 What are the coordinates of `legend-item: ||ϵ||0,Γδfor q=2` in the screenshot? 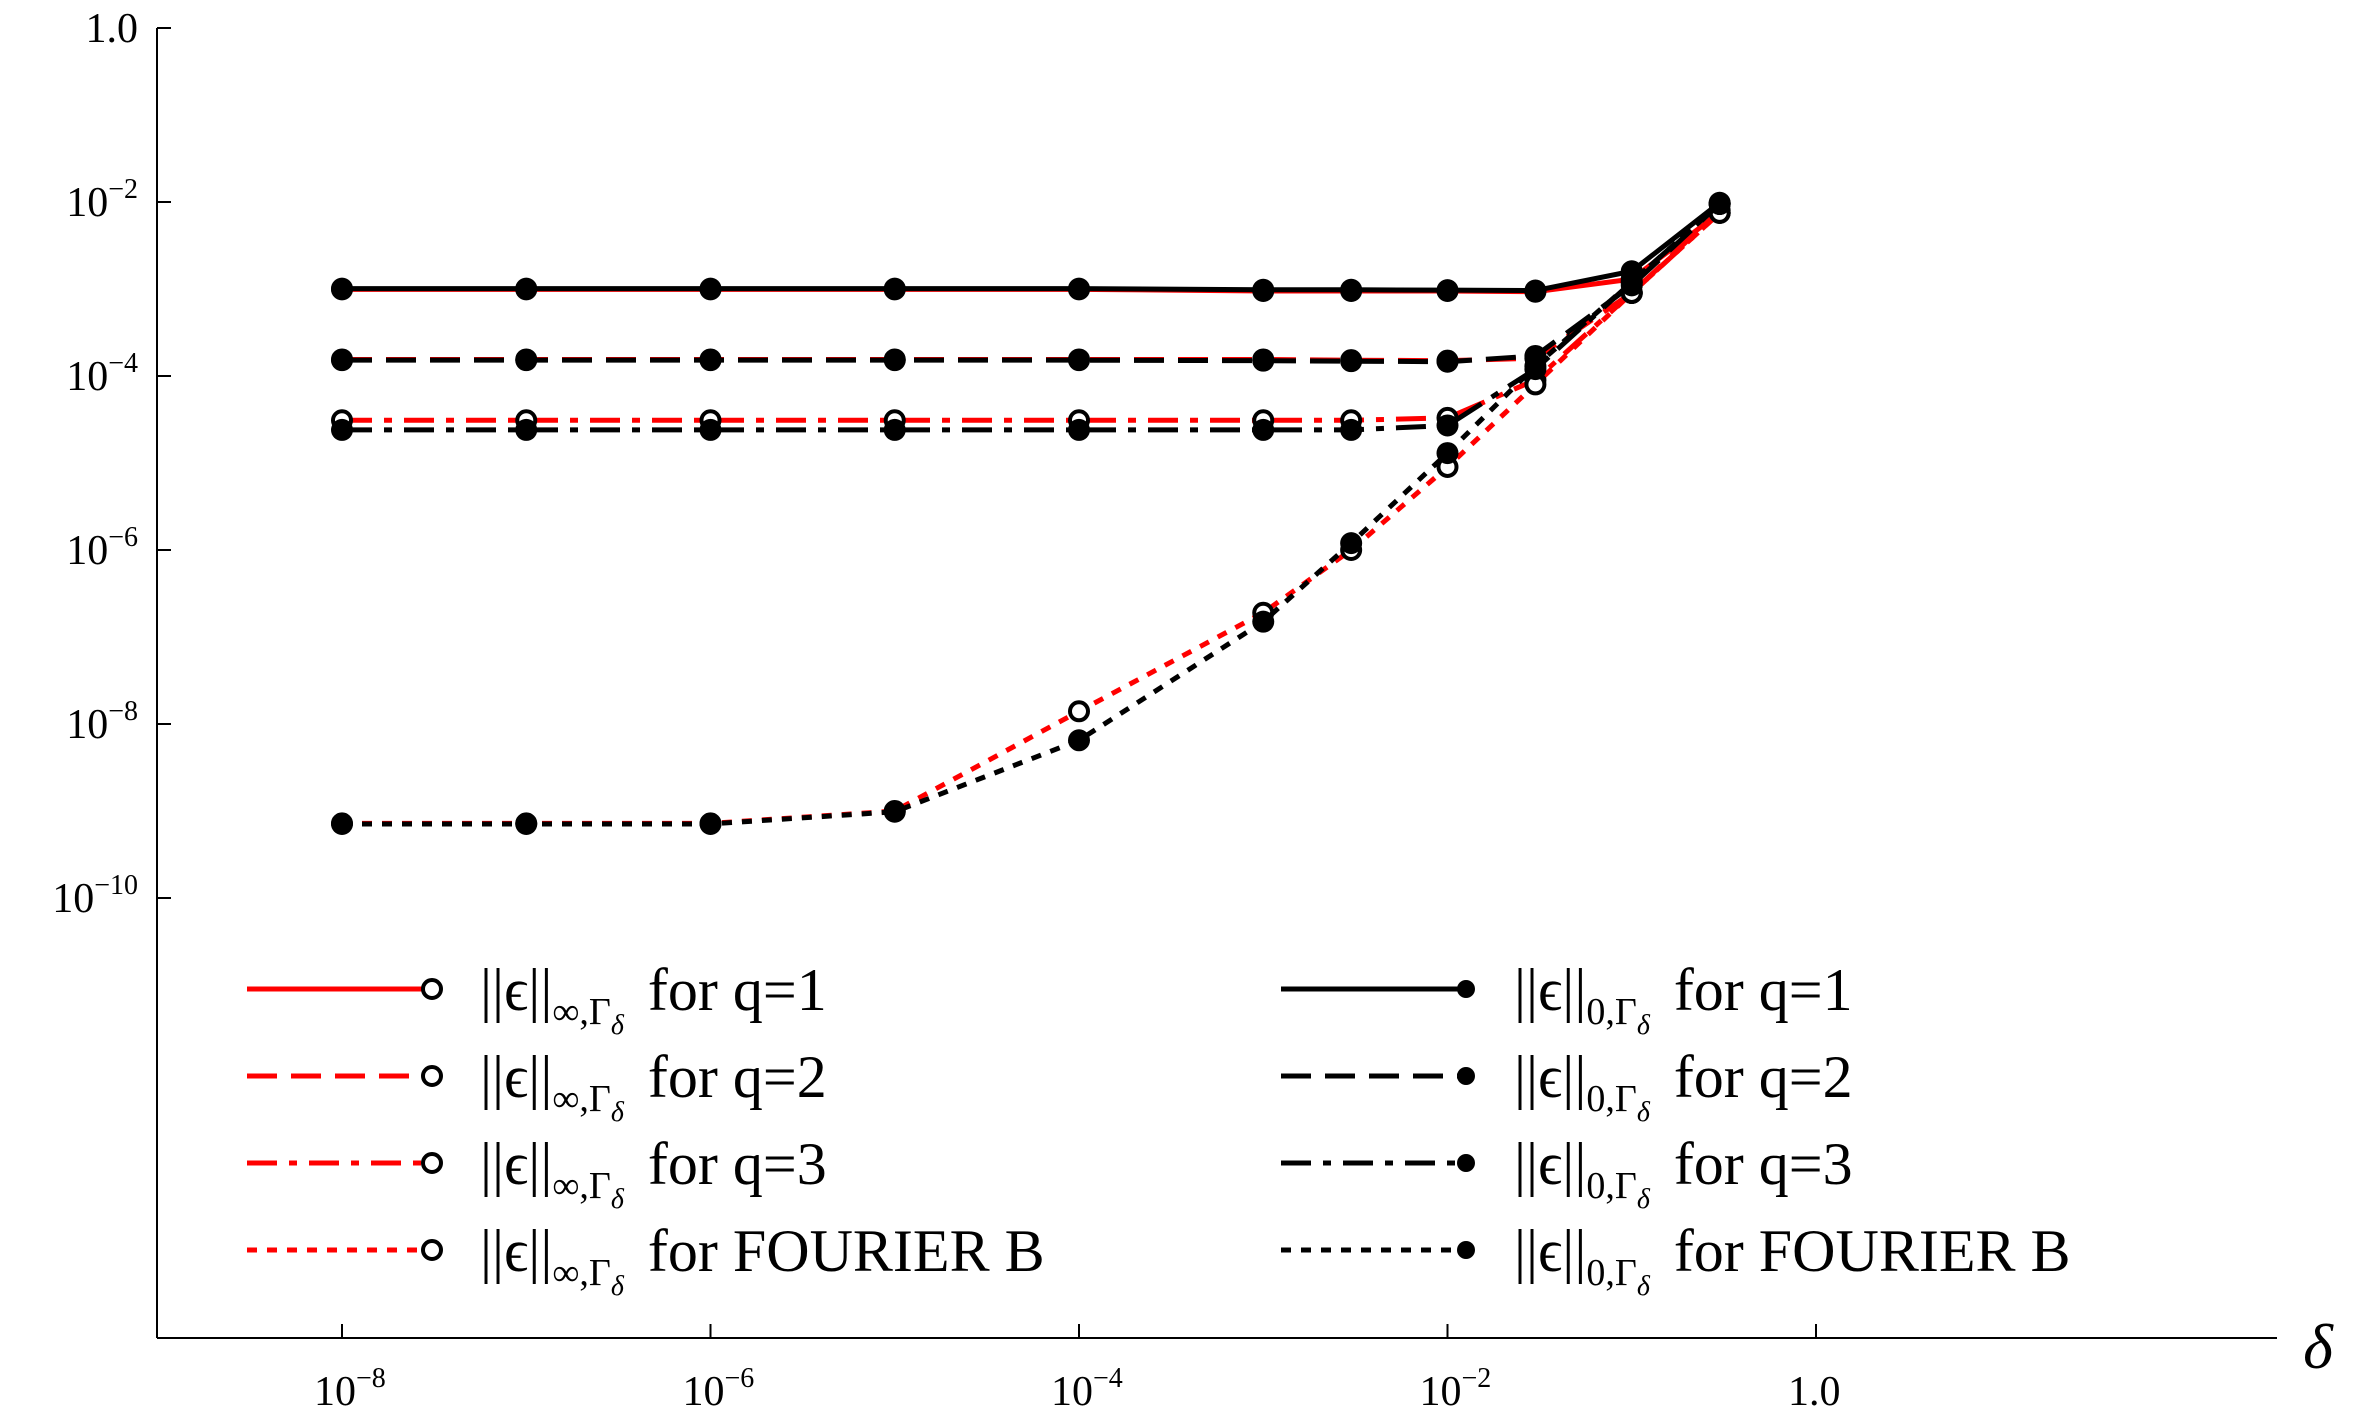 It's located at (1567, 1086).